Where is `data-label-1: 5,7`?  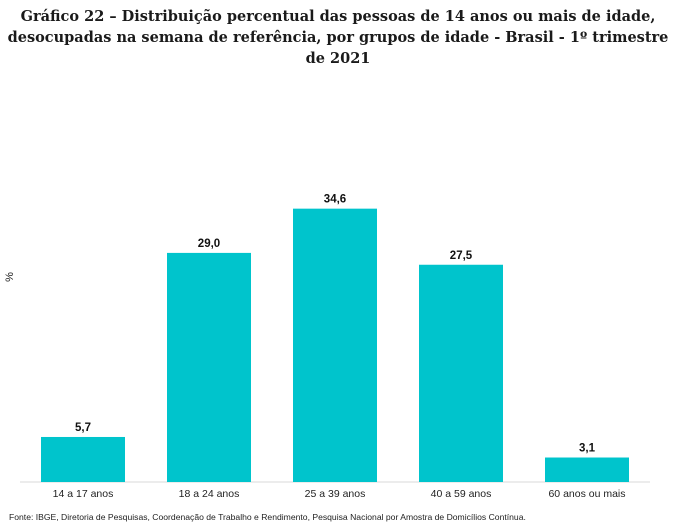 data-label-1: 5,7 is located at coordinates (83, 428).